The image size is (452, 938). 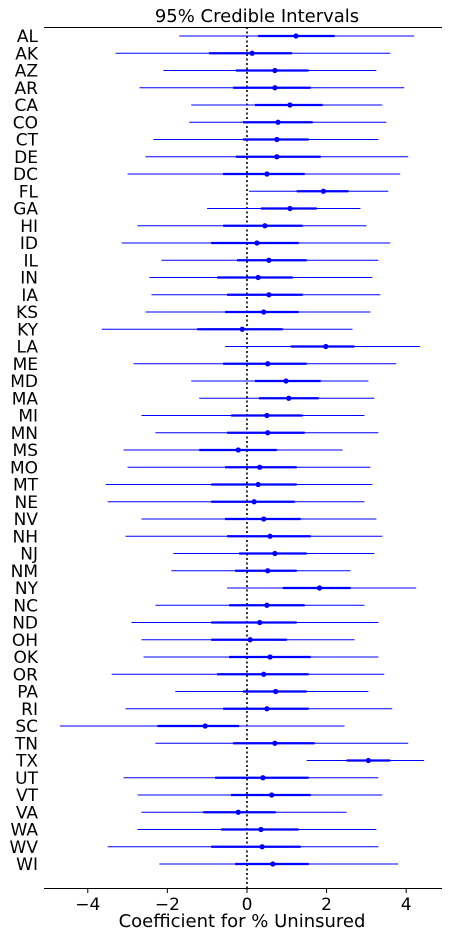 I want to click on state-label-ca: CA, so click(x=27, y=106).